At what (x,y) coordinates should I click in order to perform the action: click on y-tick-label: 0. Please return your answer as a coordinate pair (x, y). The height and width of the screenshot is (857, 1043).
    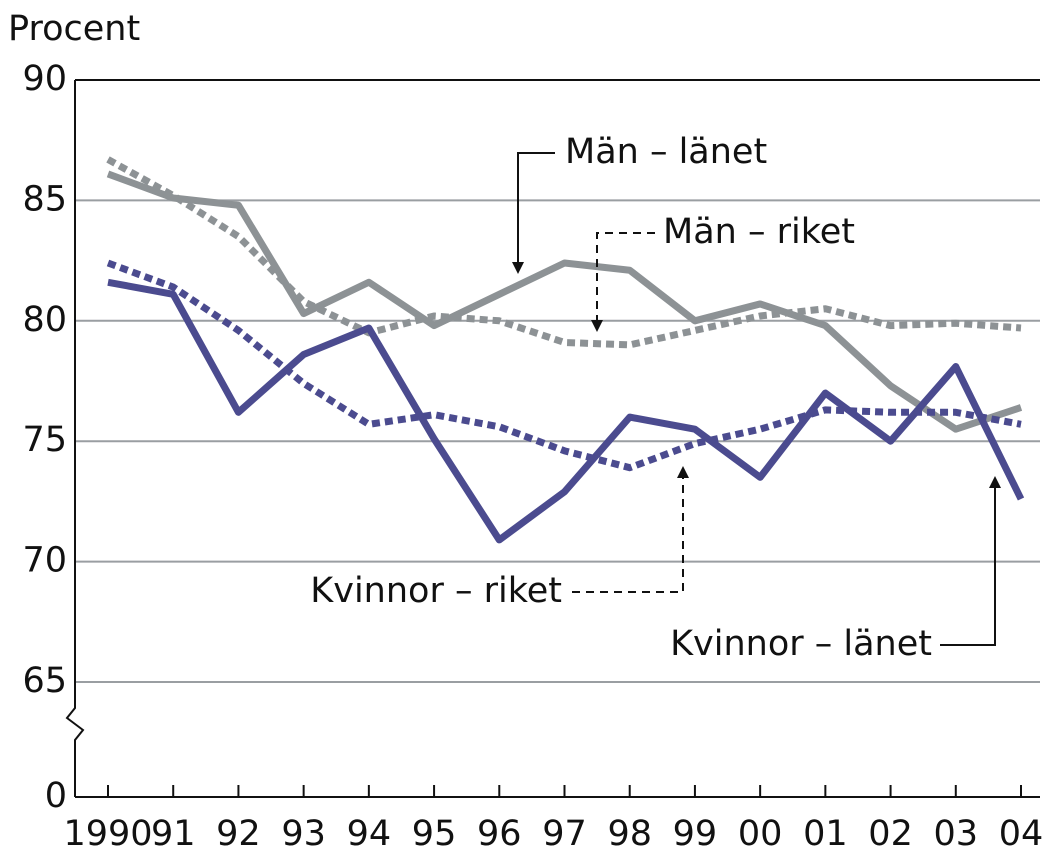
    Looking at the image, I should click on (56, 796).